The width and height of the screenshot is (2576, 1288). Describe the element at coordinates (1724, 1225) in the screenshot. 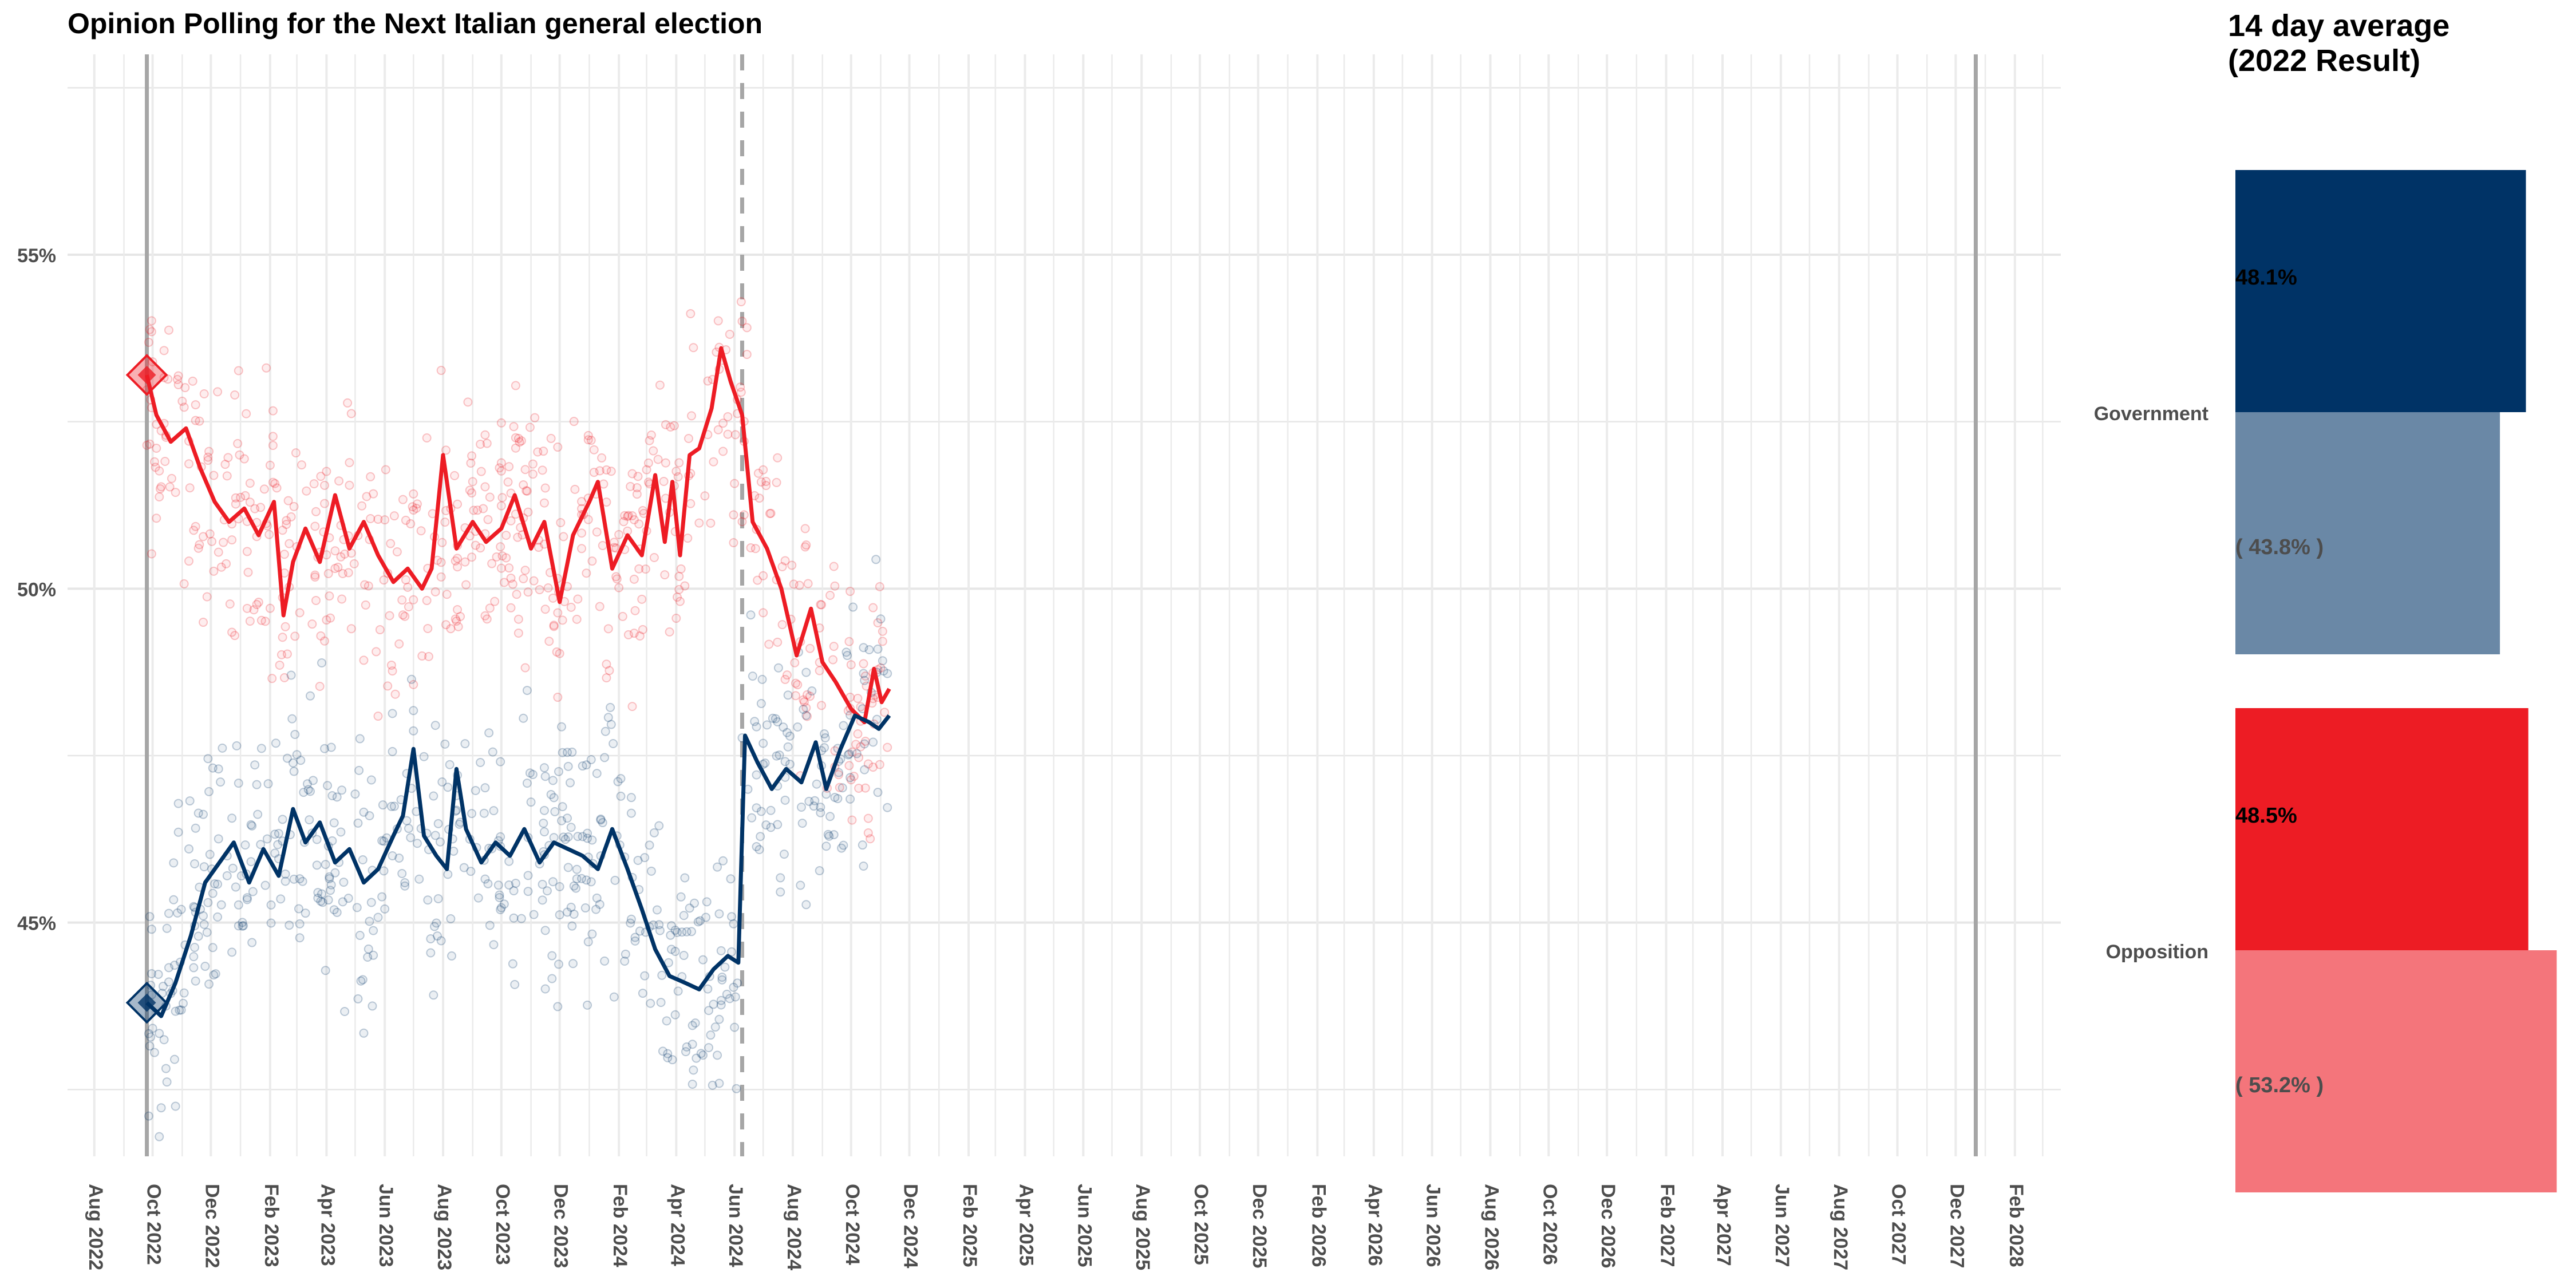

I see `x-tick-label: Apr 2027` at that location.